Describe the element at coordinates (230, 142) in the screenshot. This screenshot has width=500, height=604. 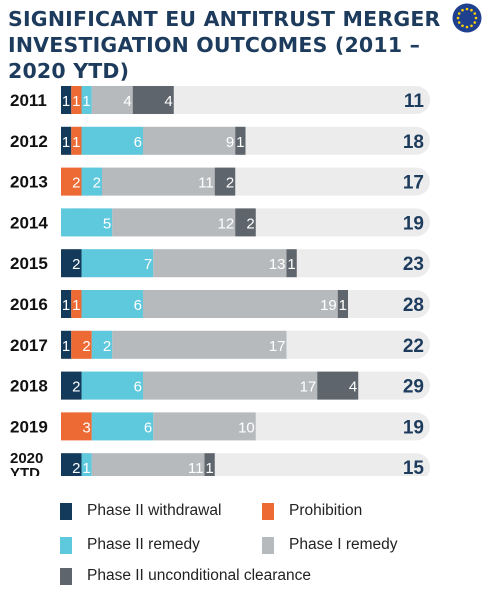
I see `segment-value-label: 9` at that location.